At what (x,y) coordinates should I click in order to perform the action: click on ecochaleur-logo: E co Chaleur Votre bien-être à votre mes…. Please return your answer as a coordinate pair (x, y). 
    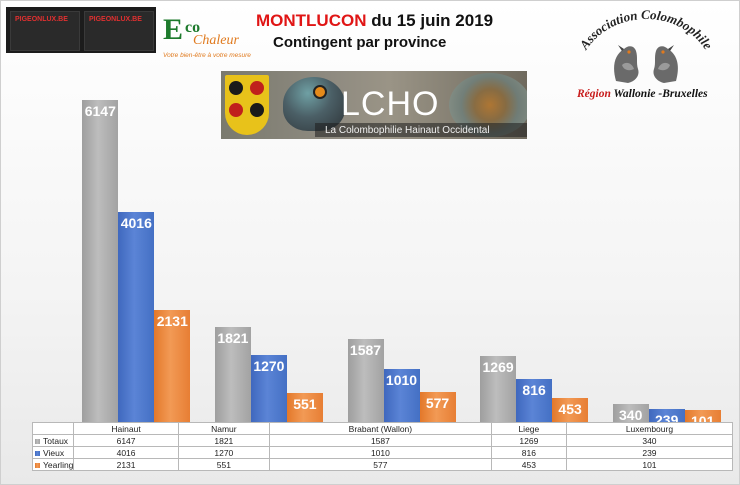
    Looking at the image, I should click on (213, 37).